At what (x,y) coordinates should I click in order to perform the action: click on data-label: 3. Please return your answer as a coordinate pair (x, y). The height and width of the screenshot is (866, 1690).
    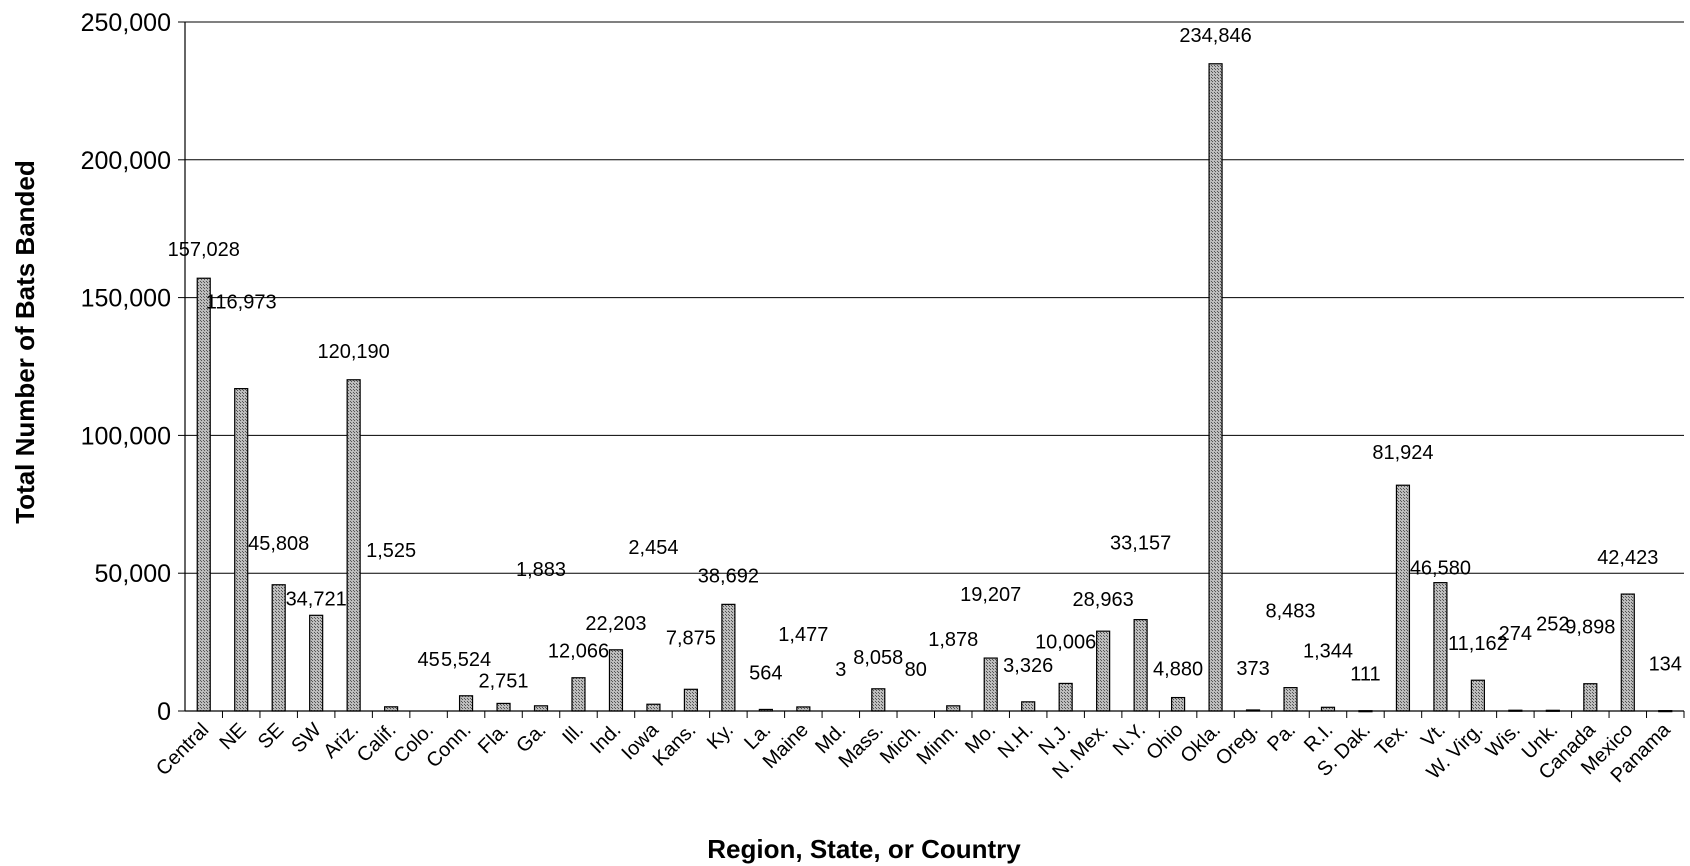
    Looking at the image, I should click on (840, 670).